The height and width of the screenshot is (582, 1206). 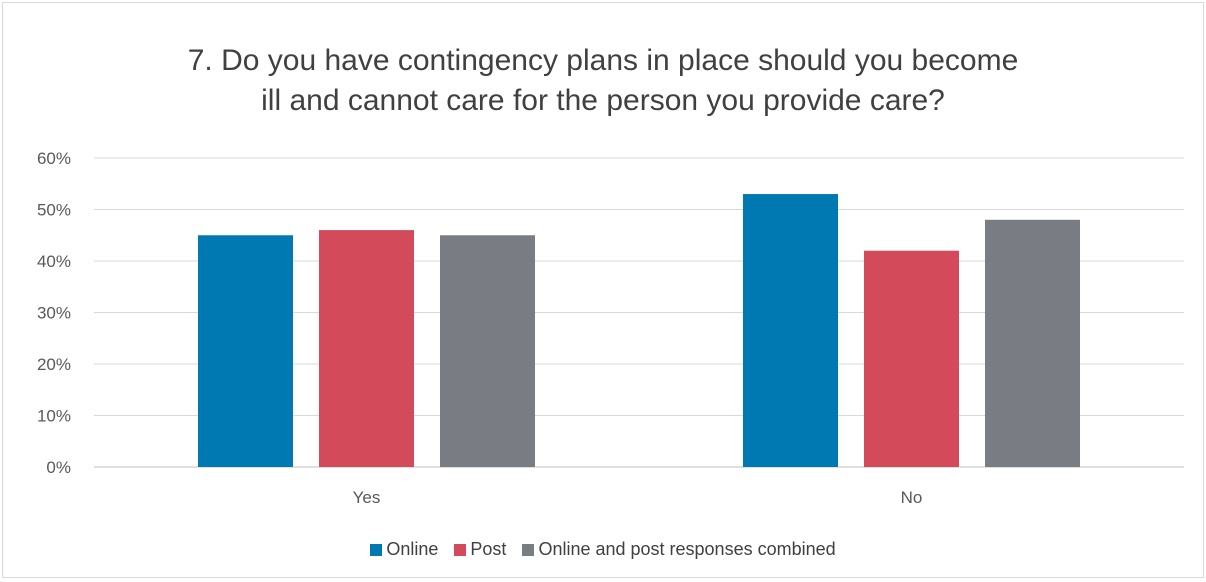 I want to click on legend-label-combined: Online and post responses combined, so click(x=687, y=549).